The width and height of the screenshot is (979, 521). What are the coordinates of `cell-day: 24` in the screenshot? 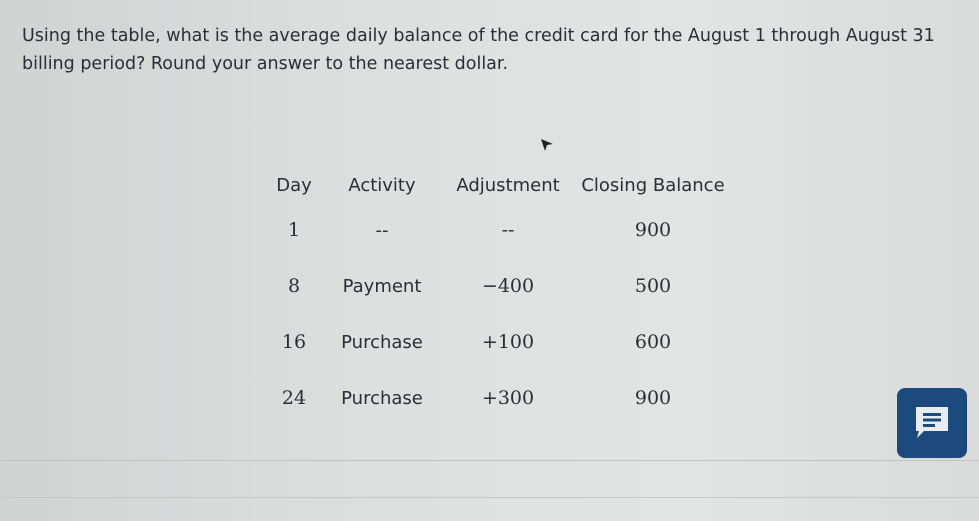 It's located at (294, 398).